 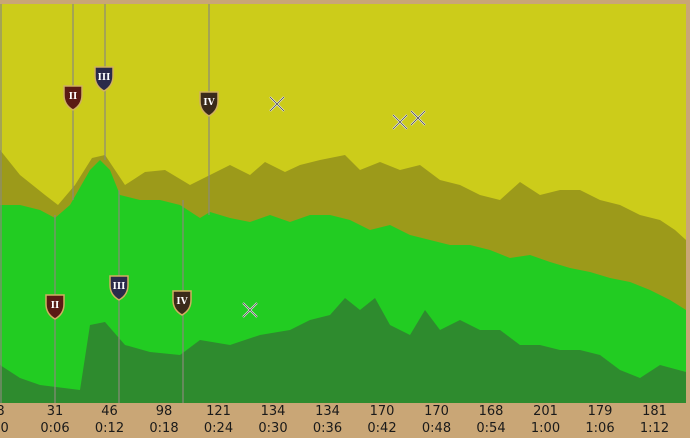 I want to click on time-label: 0:48, so click(x=436, y=428).